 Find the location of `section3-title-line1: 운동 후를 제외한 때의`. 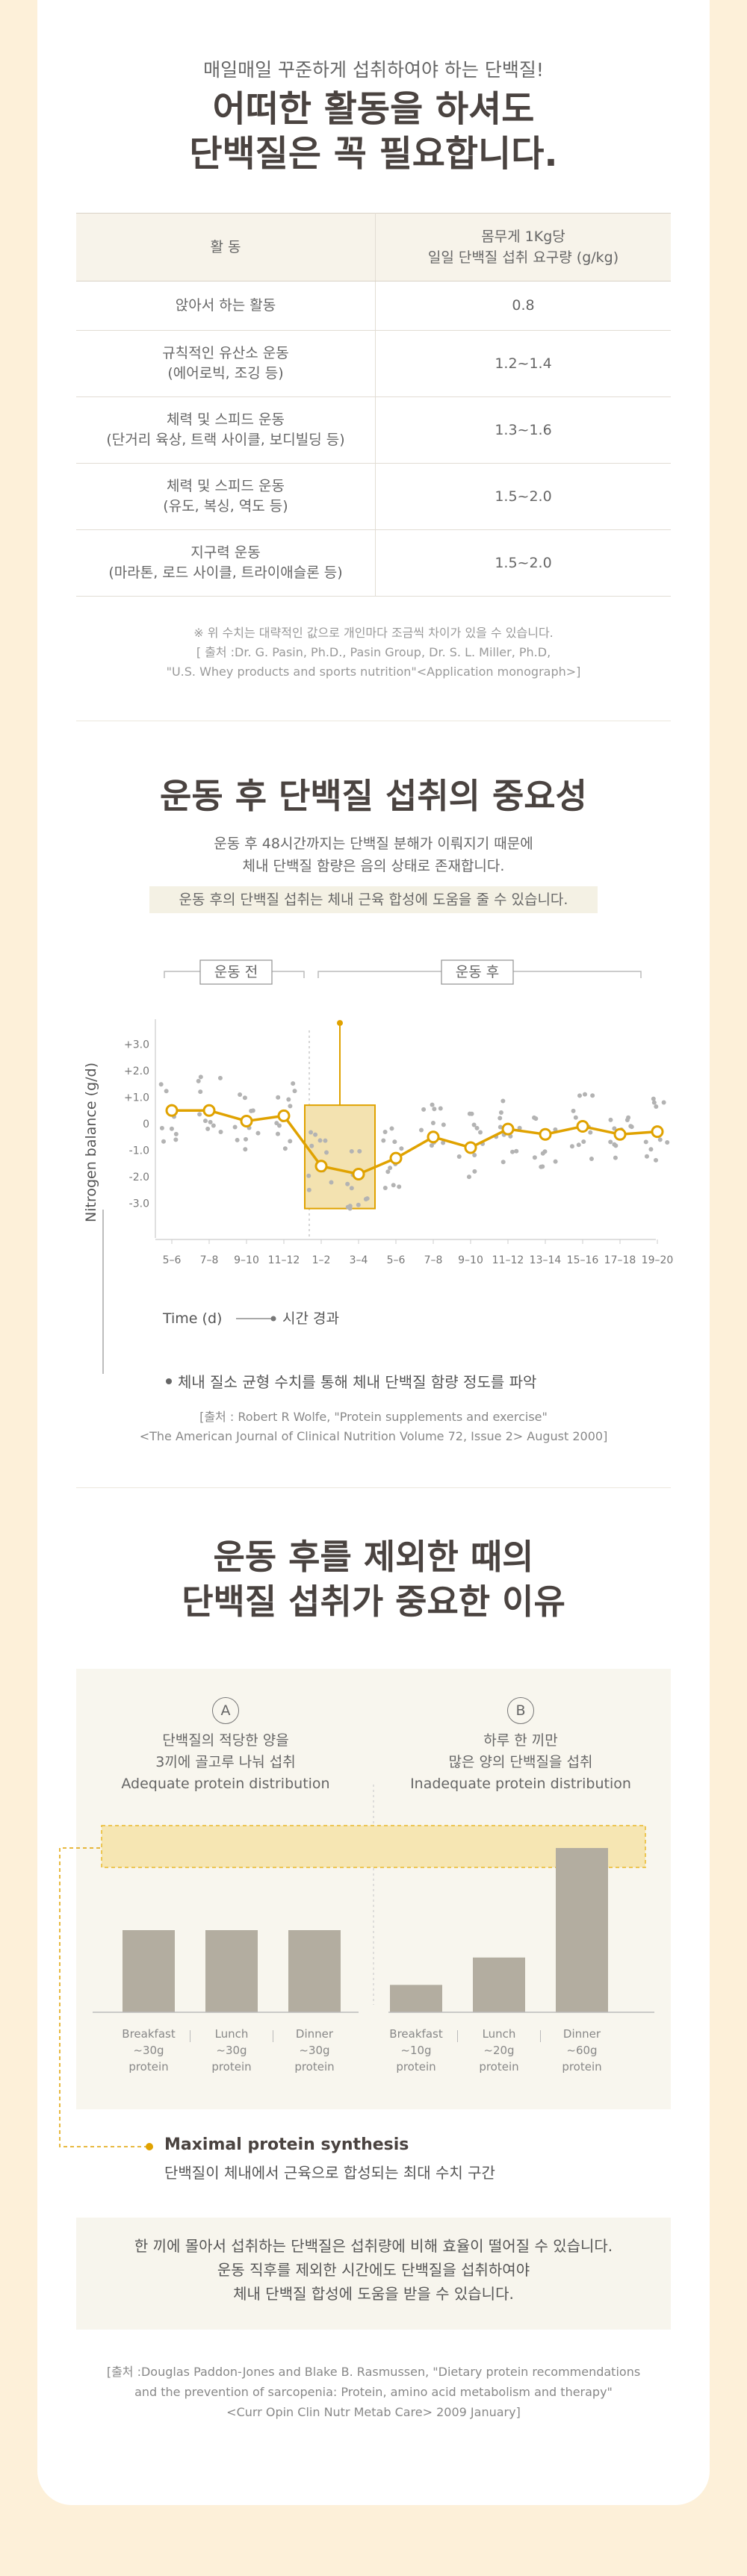

section3-title-line1: 운동 후를 제외한 때의 is located at coordinates (373, 1557).